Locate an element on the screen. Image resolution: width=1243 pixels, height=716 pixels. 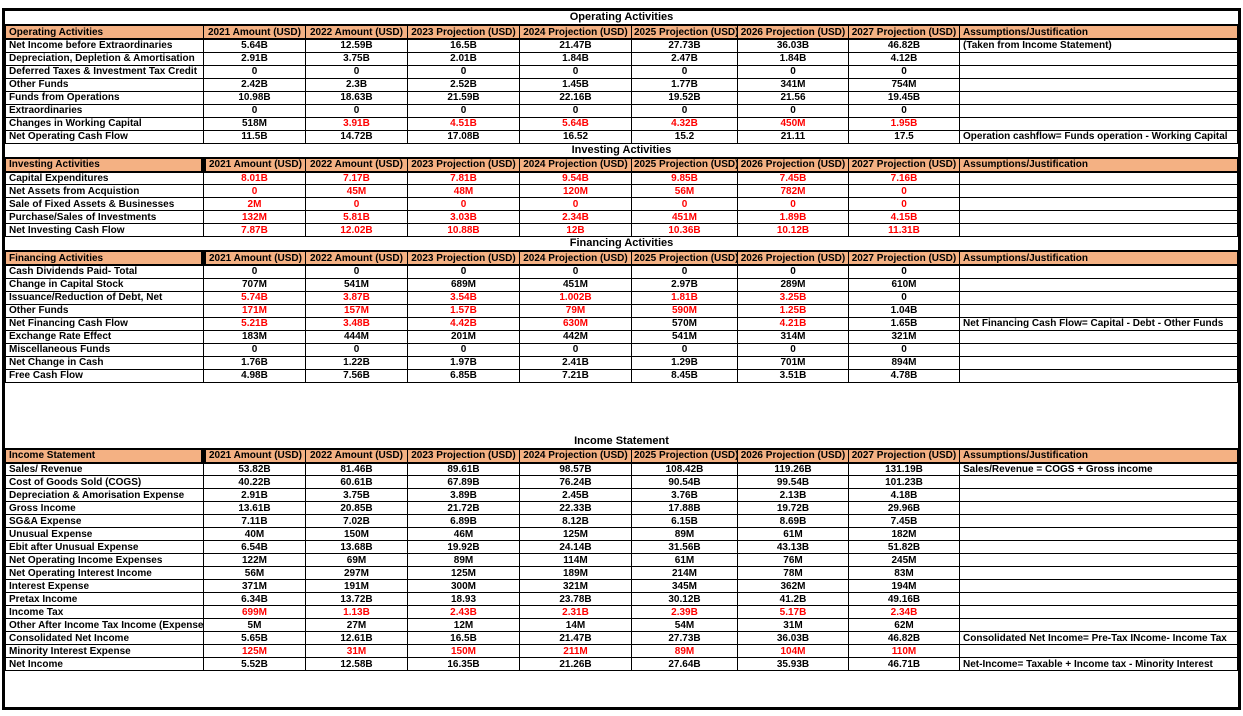
row-label: Funds from Operations is located at coordinates (104, 97).